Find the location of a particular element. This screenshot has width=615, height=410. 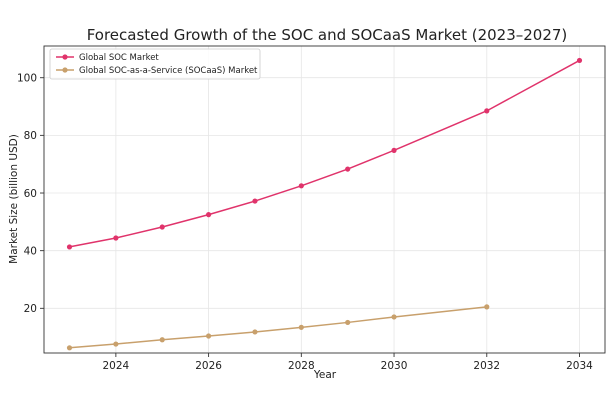

y-tick-label: 100 is located at coordinates (27, 79).